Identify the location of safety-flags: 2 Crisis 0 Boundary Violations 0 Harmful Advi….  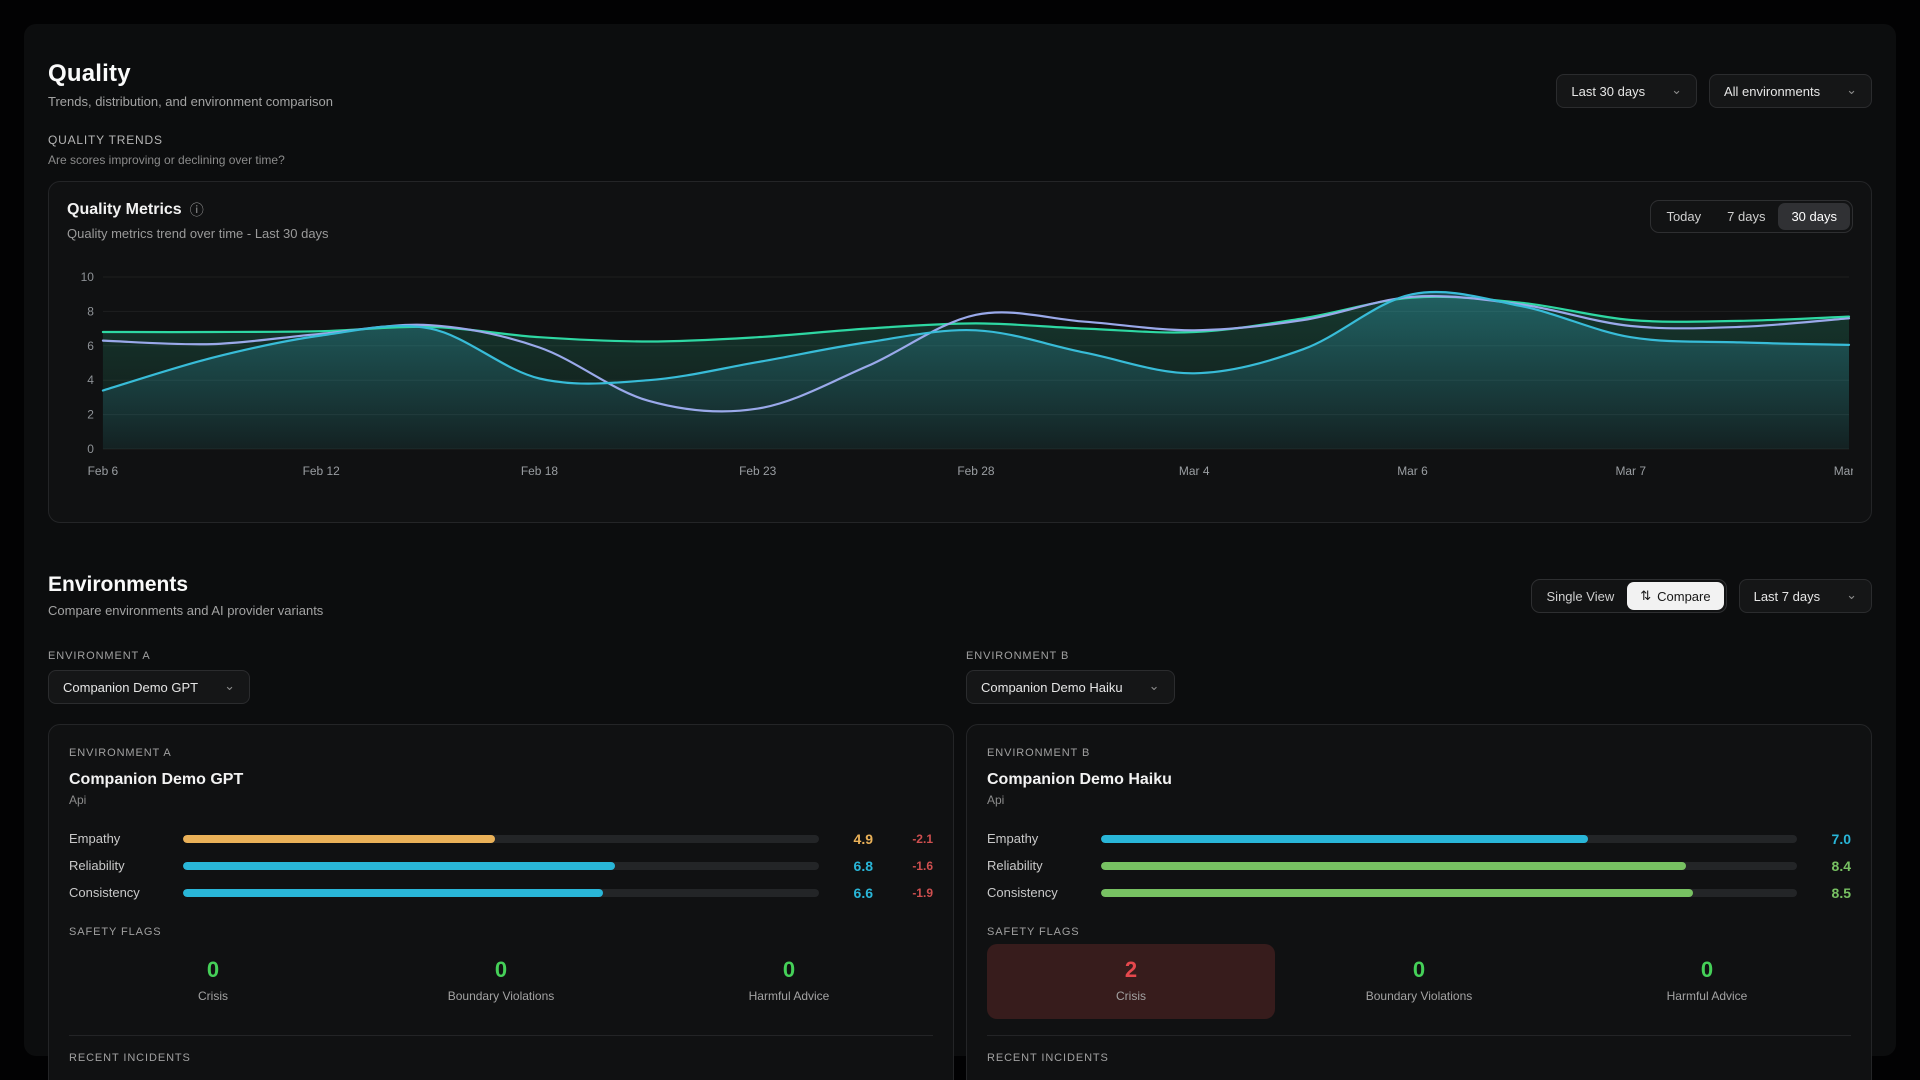
(1419, 981).